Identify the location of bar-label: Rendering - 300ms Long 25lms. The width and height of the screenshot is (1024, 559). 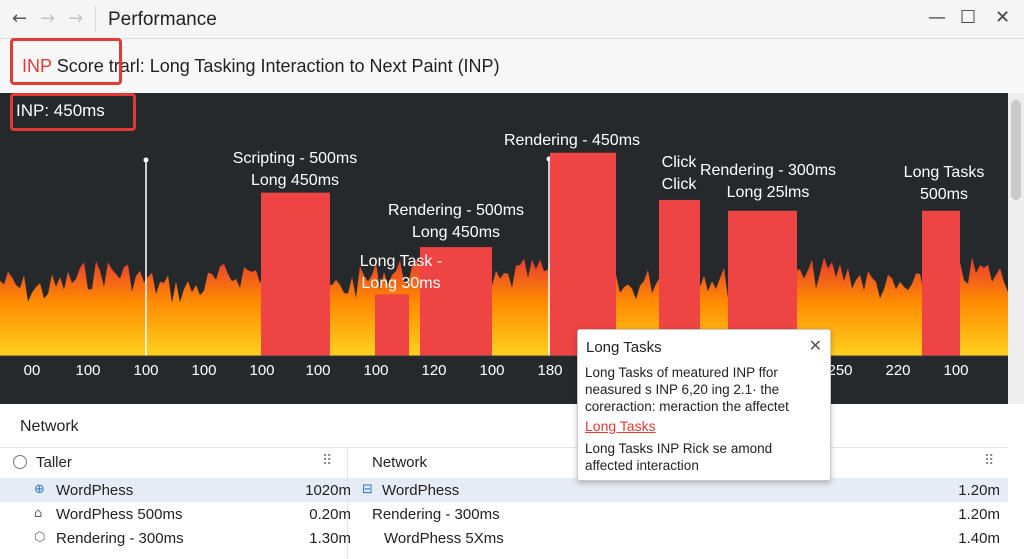
(768, 182).